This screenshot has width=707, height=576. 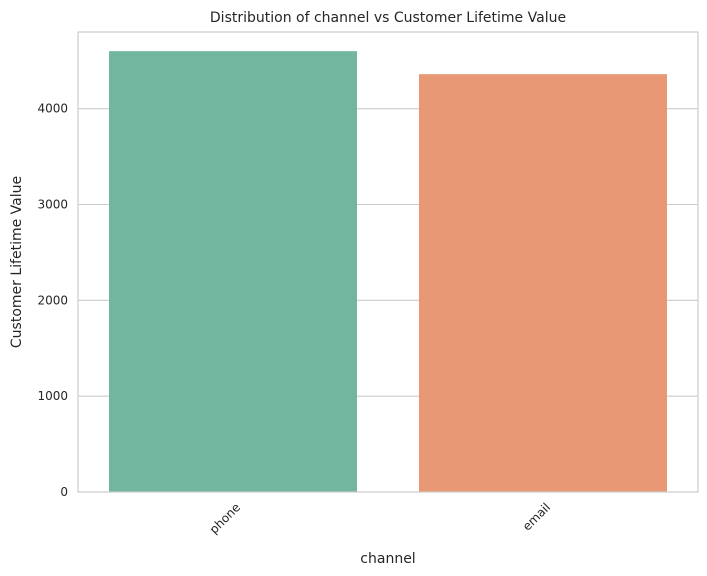 I want to click on y-axis-label: Customer Lifetime Value, so click(x=17, y=262).